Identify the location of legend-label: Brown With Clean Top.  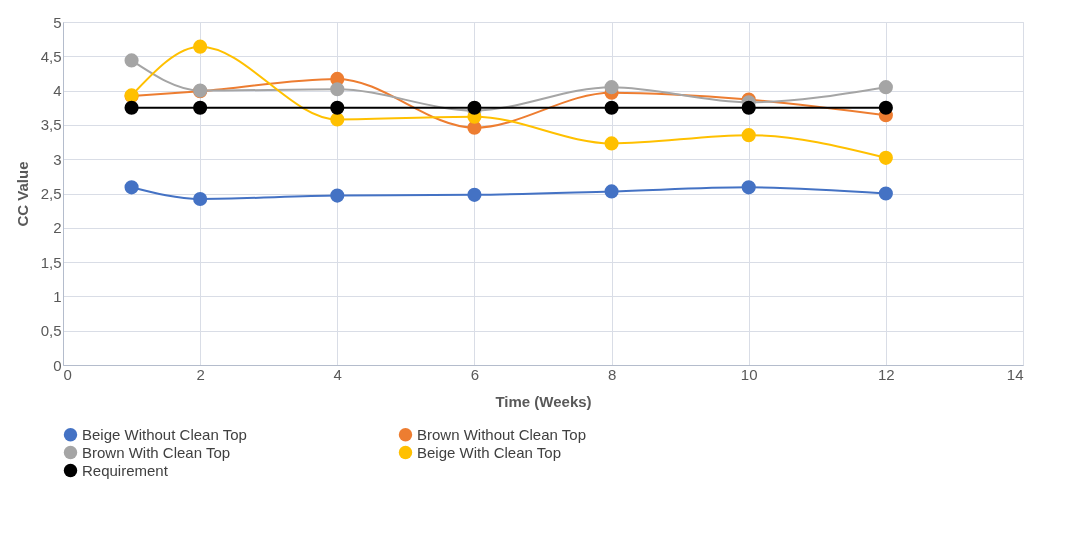
(156, 452).